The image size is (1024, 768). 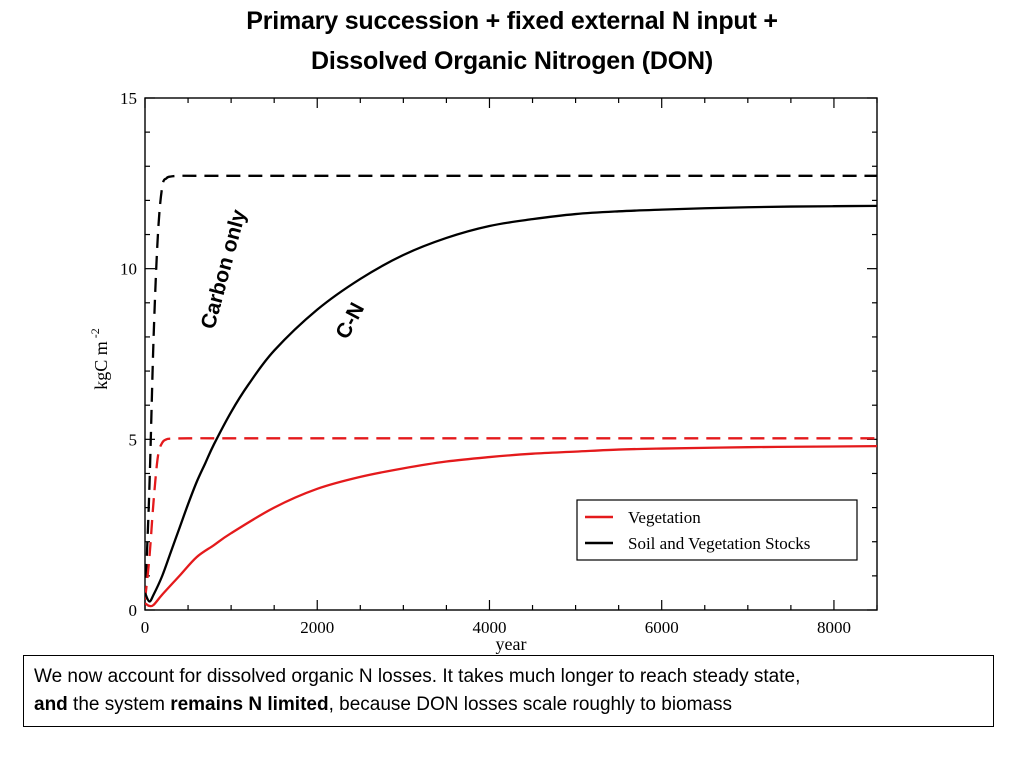 What do you see at coordinates (51, 704) in the screenshot?
I see `caption-text-2: and` at bounding box center [51, 704].